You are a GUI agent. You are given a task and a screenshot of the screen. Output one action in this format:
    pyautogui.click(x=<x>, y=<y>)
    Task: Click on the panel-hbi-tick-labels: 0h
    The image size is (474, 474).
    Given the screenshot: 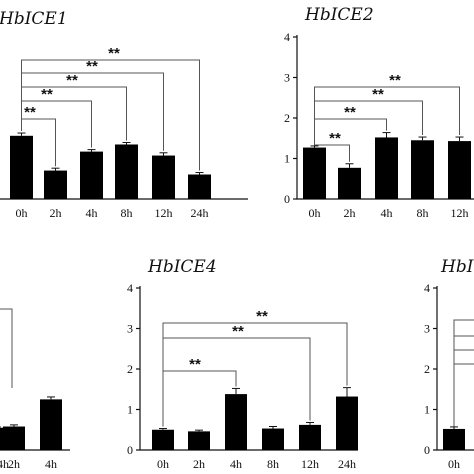 What is the action you would take?
    pyautogui.click(x=454, y=464)
    